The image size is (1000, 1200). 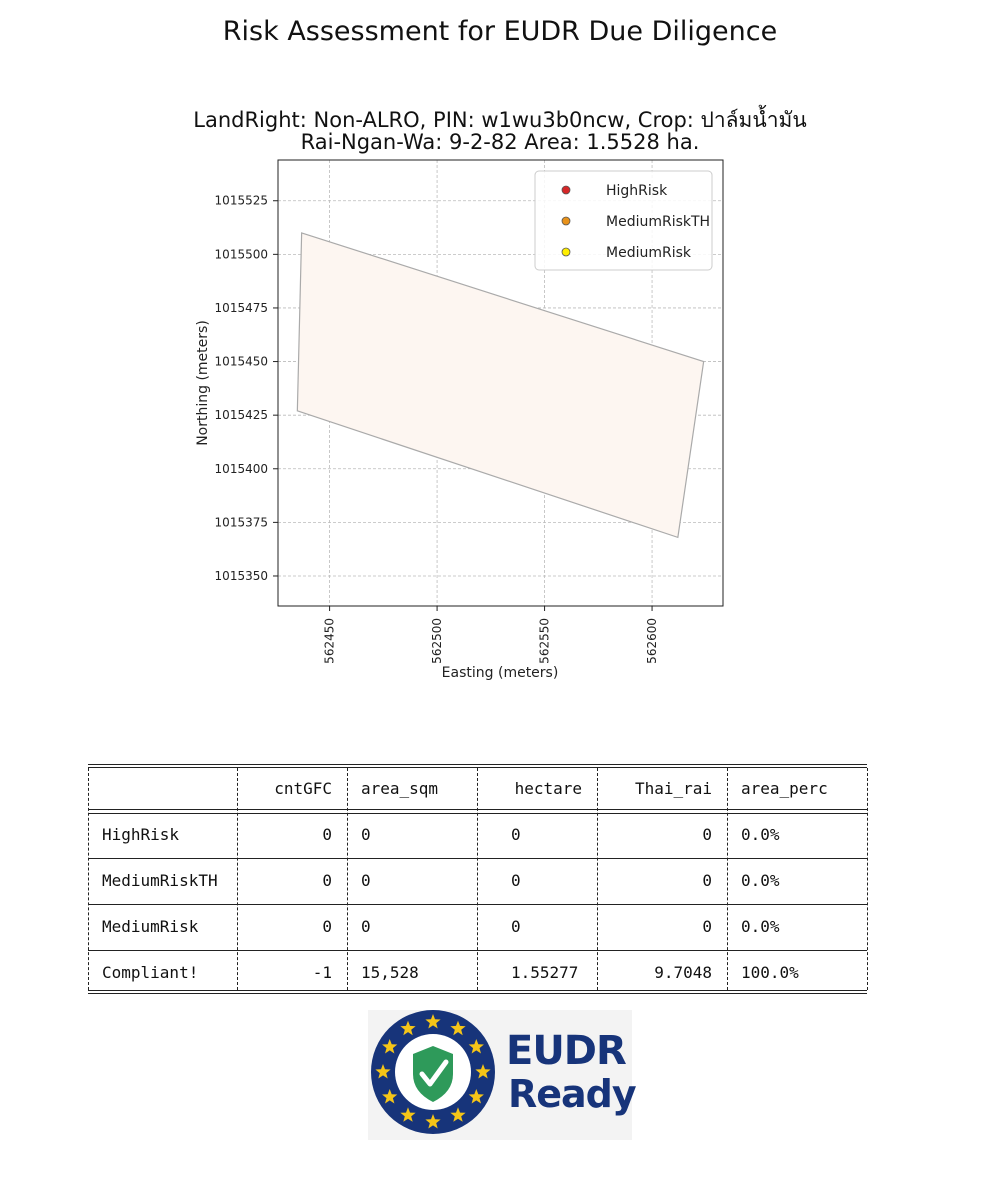 What do you see at coordinates (548, 788) in the screenshot?
I see `table-header-cell: hectare` at bounding box center [548, 788].